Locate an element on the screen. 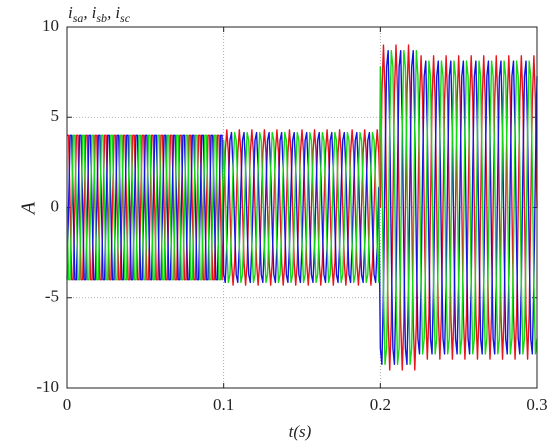  x-axis-label: t(s) is located at coordinates (300, 431).